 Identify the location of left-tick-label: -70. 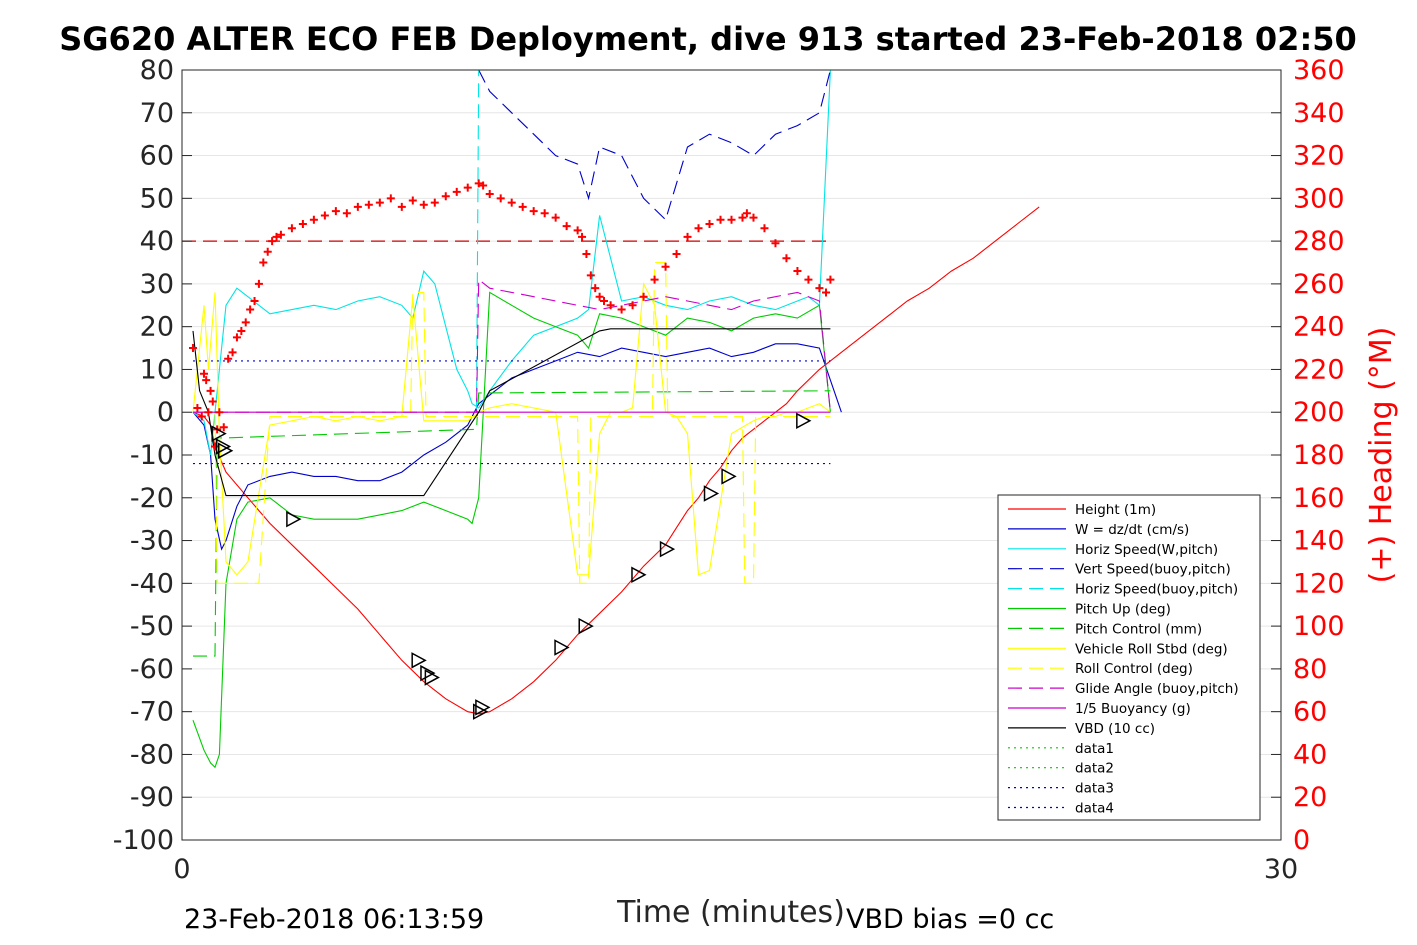
(152, 712).